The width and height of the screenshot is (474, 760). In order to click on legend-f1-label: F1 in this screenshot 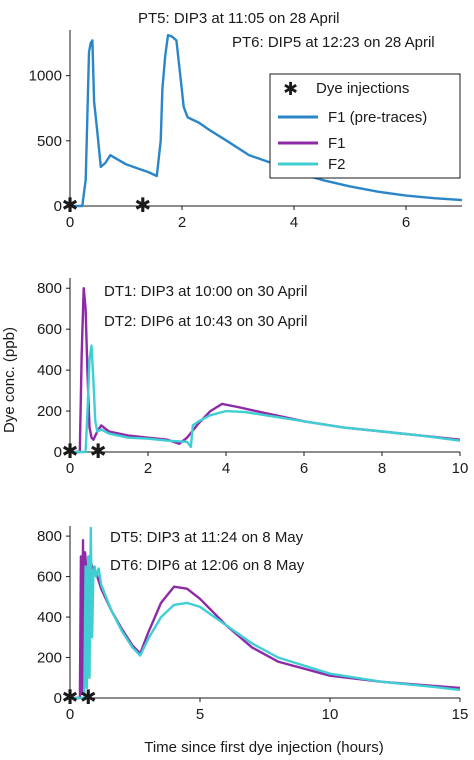, I will do `click(337, 143)`.